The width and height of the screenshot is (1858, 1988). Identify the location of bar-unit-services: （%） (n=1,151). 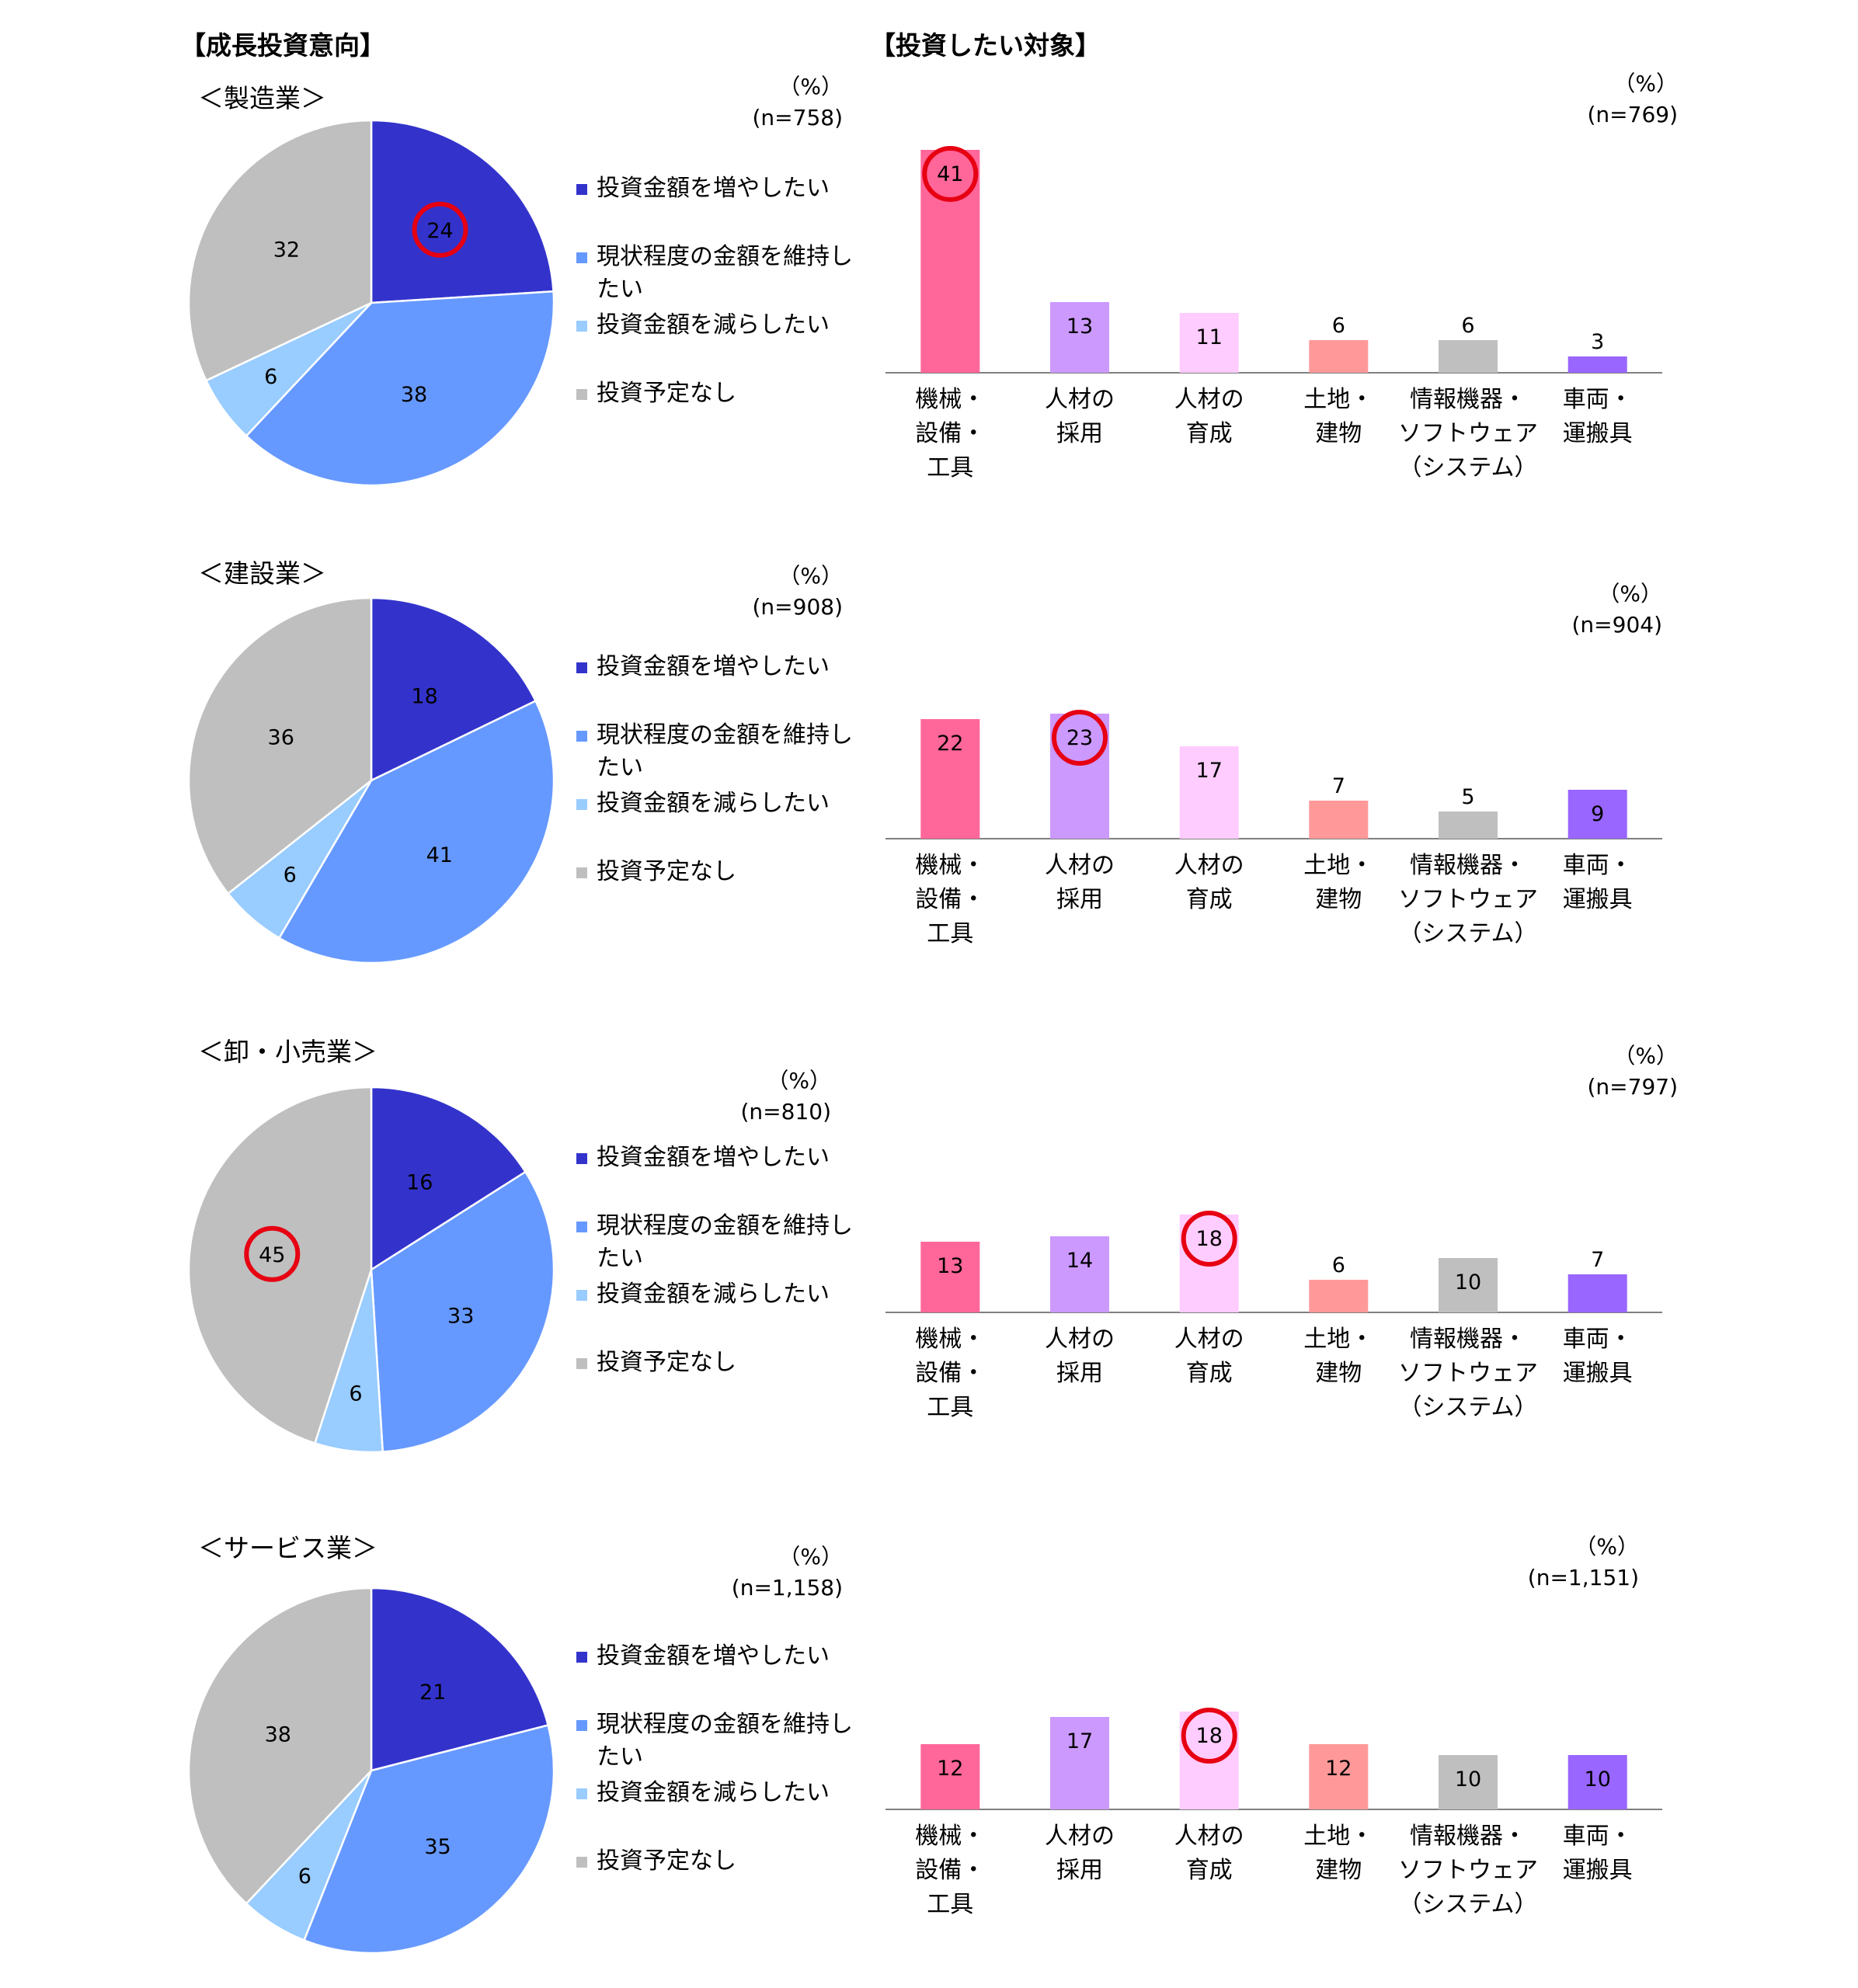
(1561, 1562).